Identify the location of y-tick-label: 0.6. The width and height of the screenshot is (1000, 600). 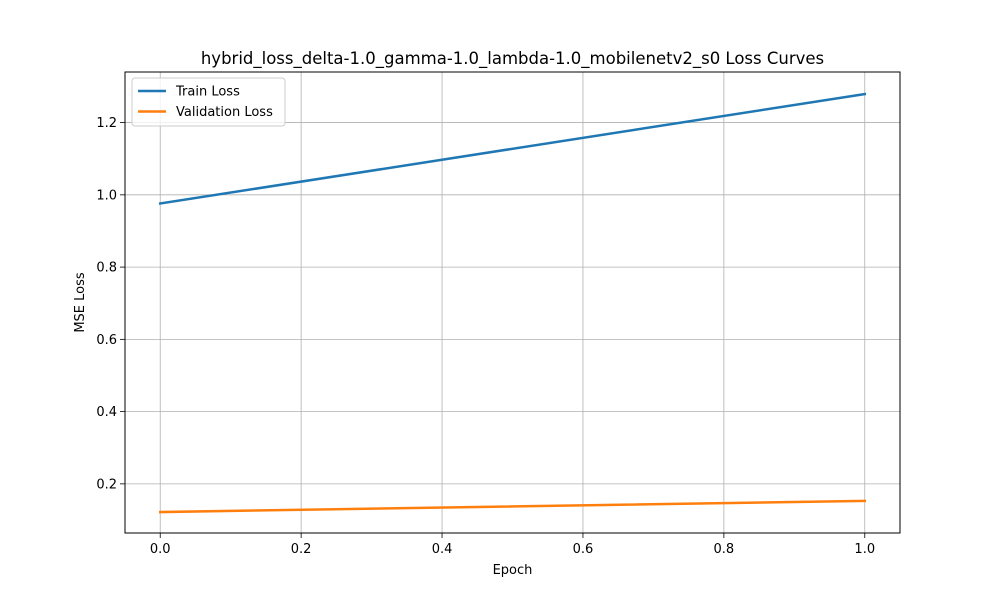
(106, 340).